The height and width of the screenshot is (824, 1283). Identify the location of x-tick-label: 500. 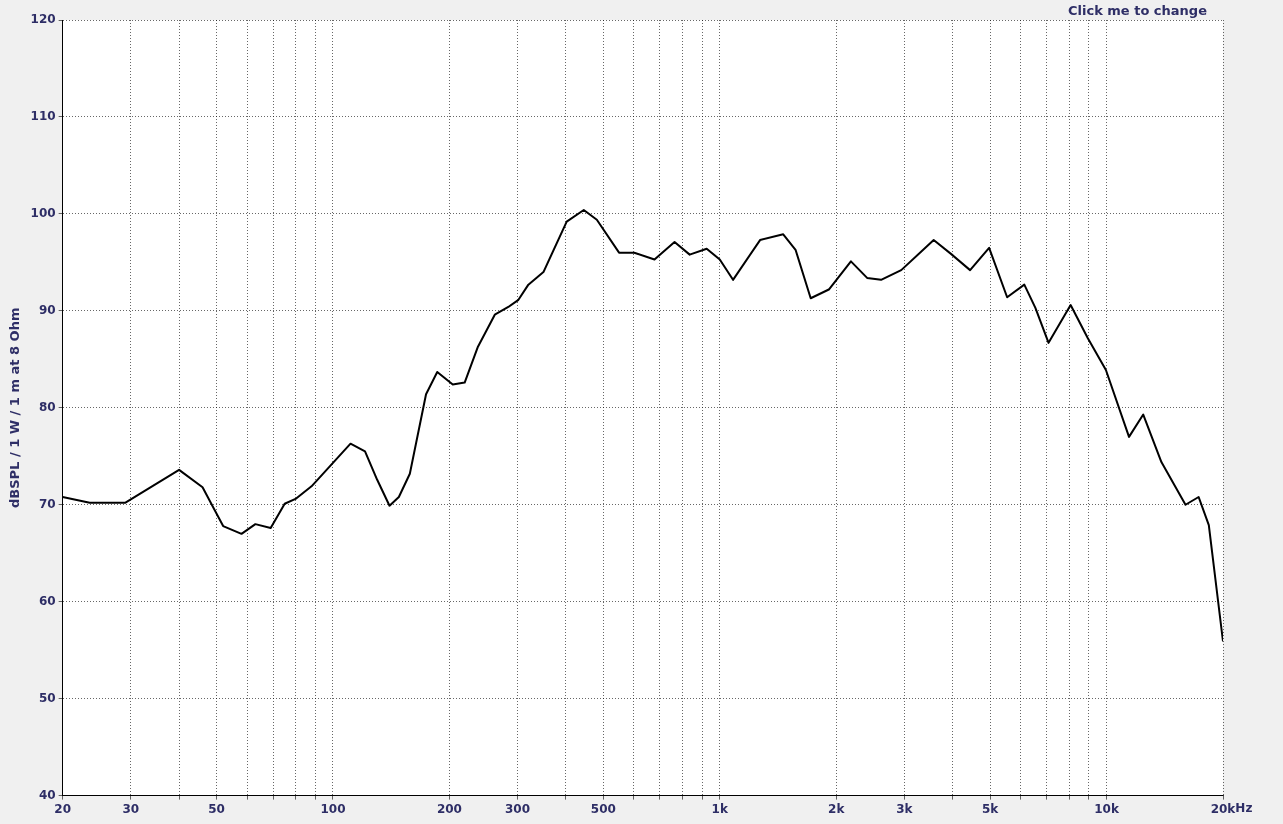
(603, 808).